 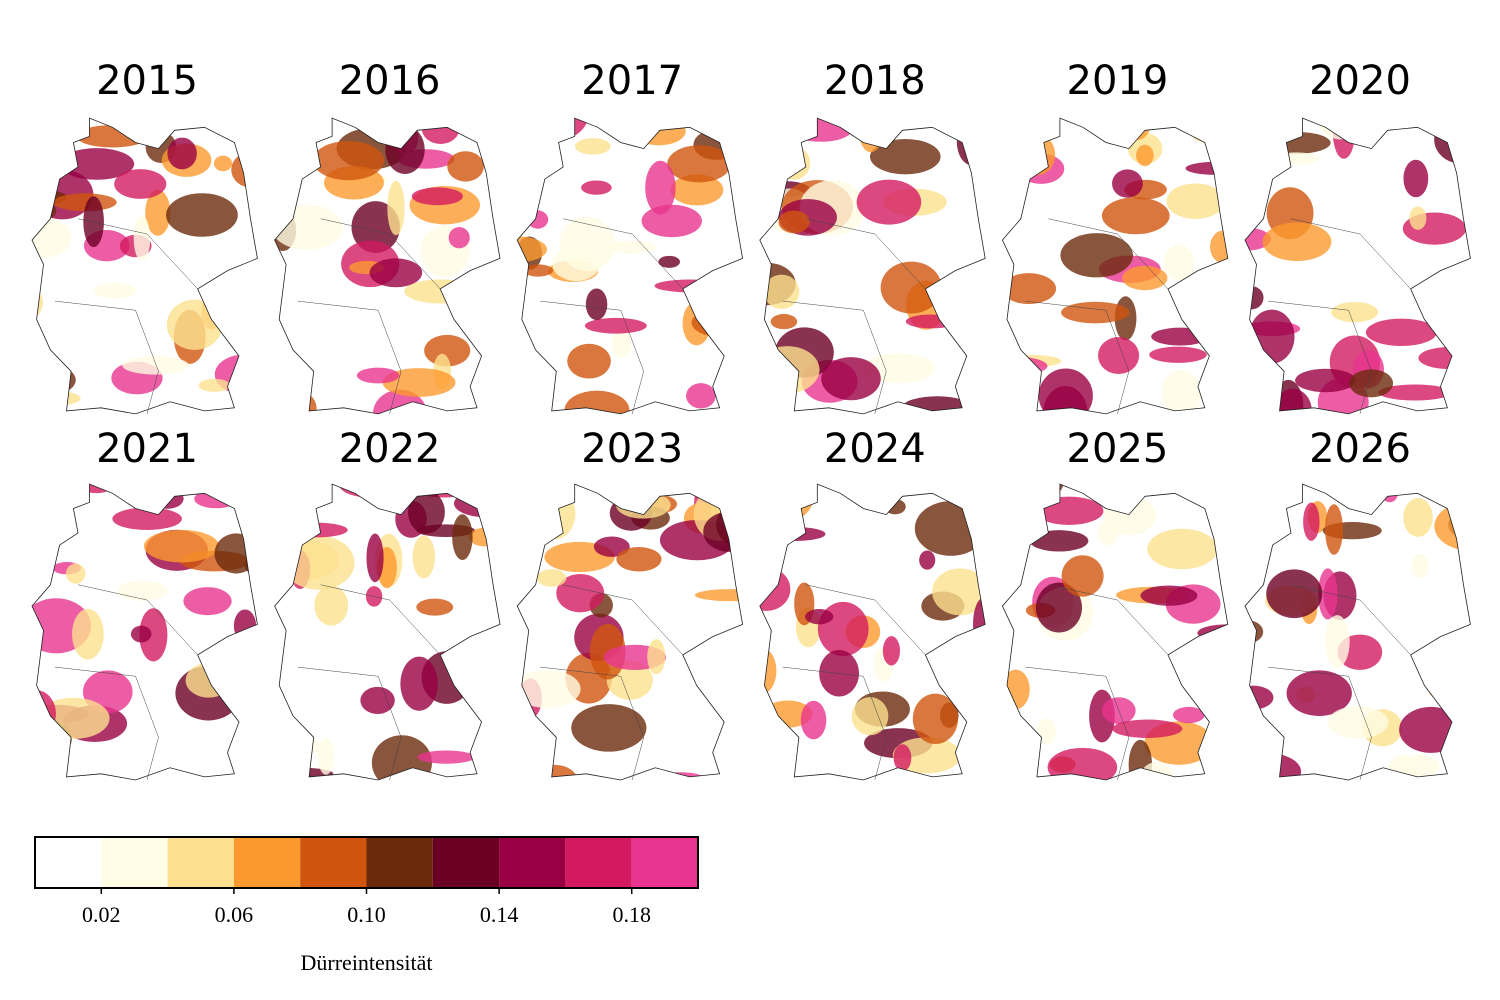 What do you see at coordinates (875, 449) in the screenshot?
I see `panel-title: 2024` at bounding box center [875, 449].